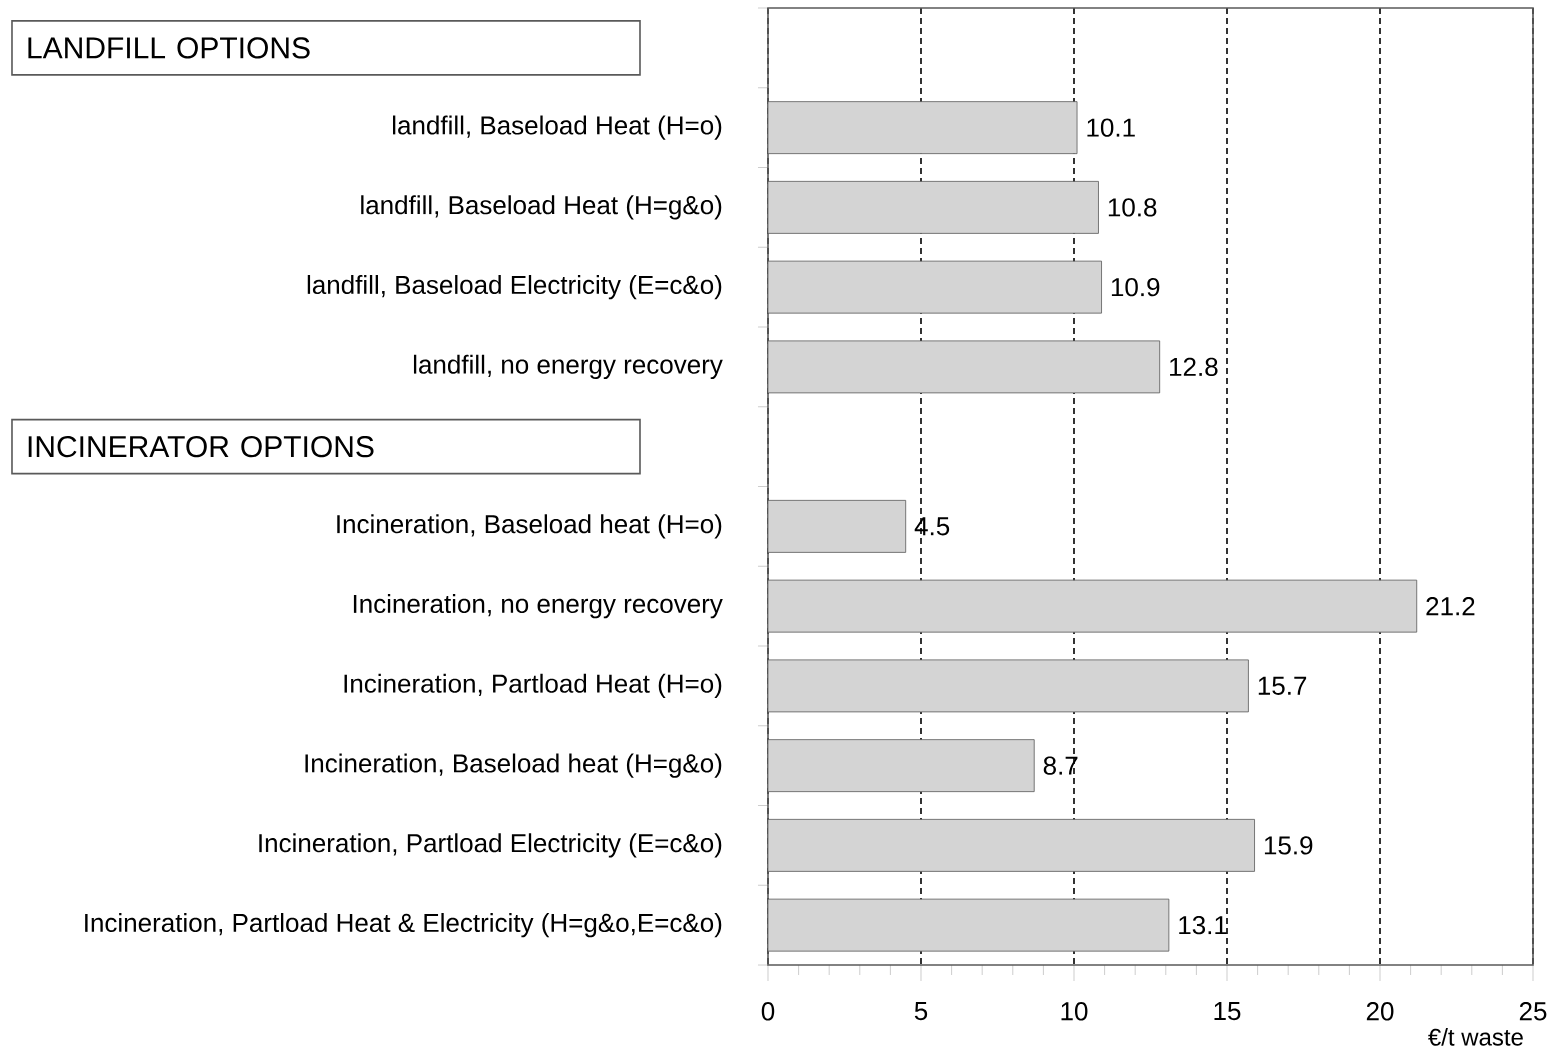 The image size is (1554, 1061). Describe the element at coordinates (768, 1011) in the screenshot. I see `x-tick-label: 0` at that location.